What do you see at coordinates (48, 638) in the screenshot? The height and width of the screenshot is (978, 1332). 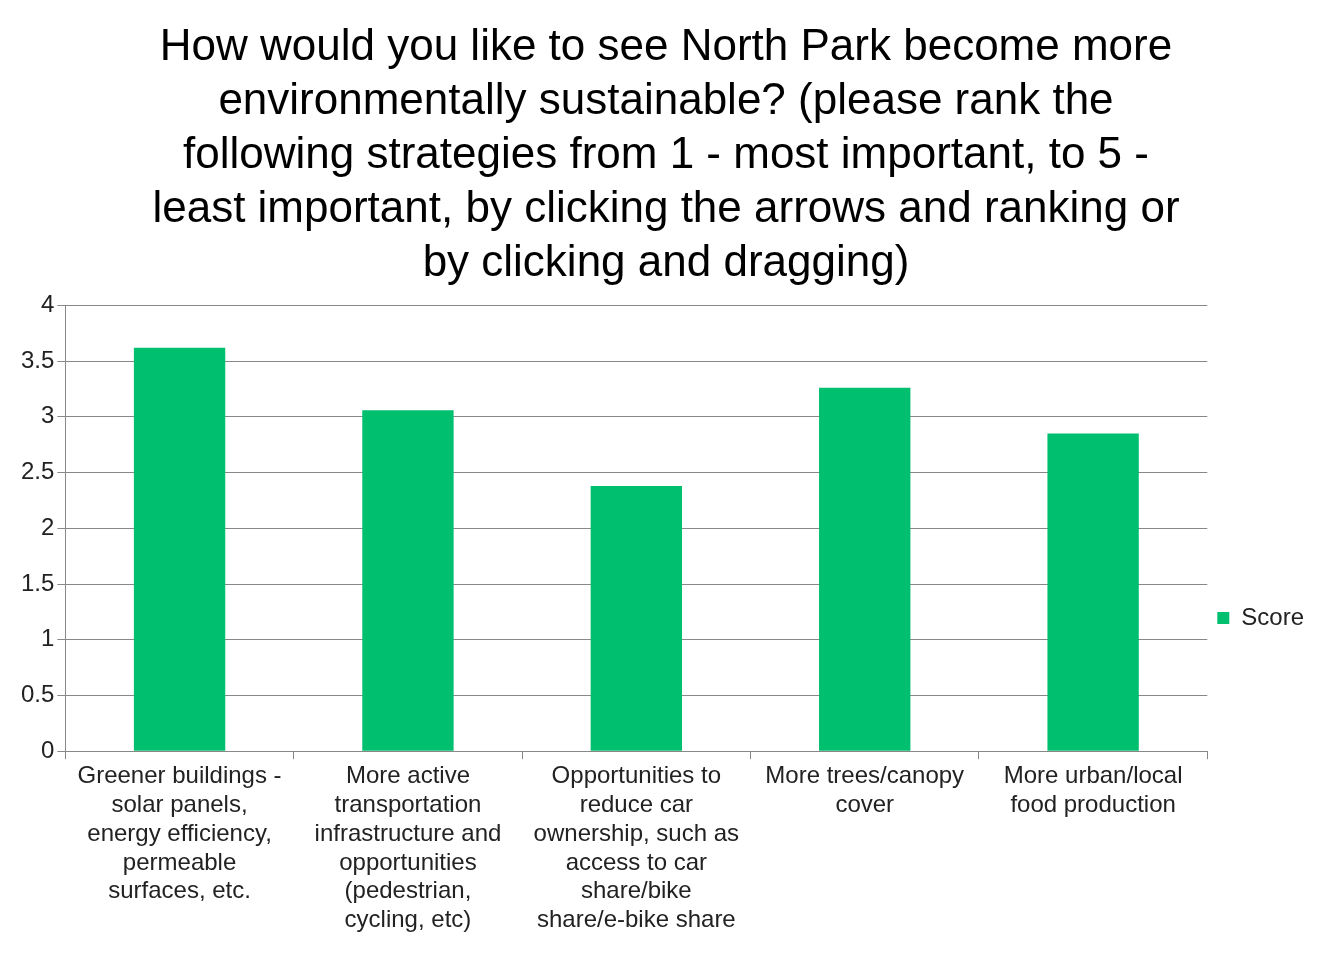 I see `y-tick-label: 1` at bounding box center [48, 638].